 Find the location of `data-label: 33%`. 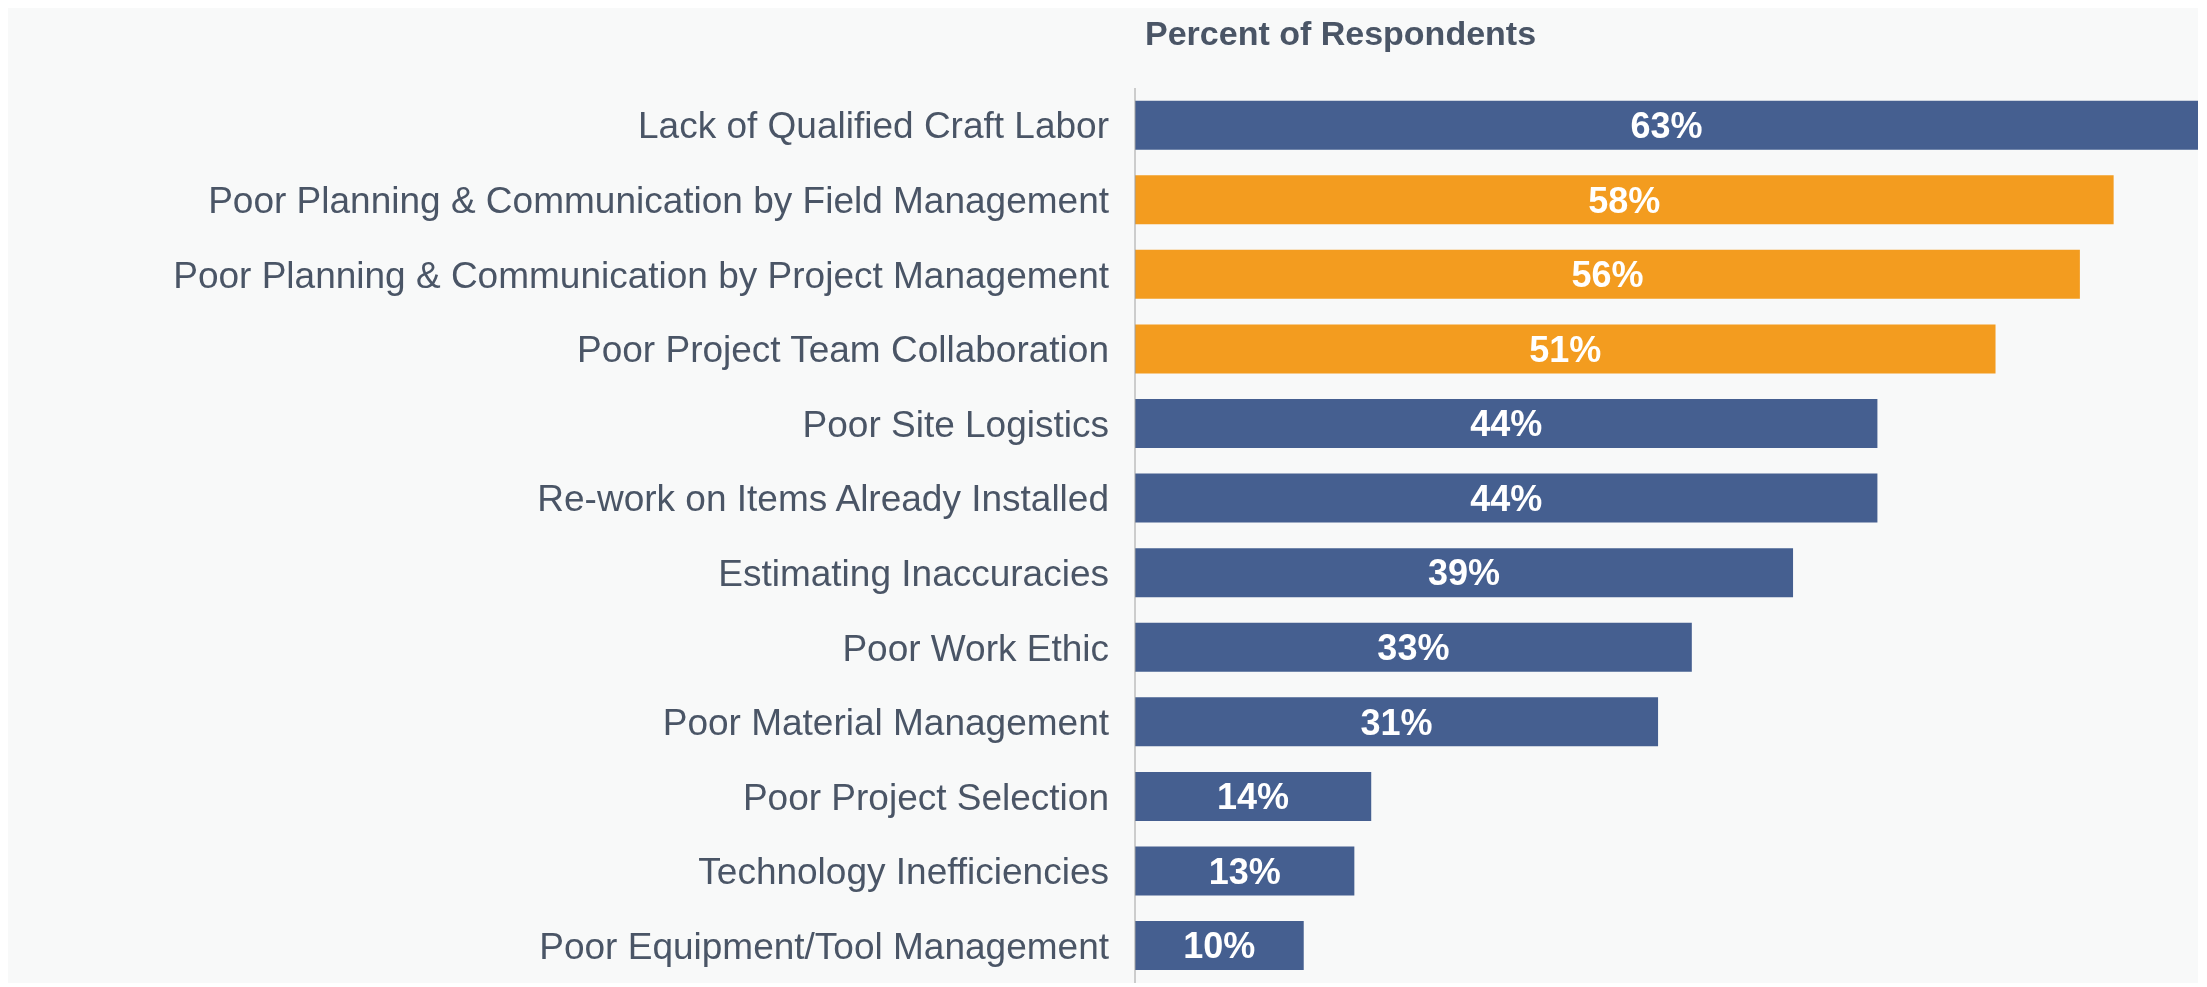

data-label: 33% is located at coordinates (1413, 648).